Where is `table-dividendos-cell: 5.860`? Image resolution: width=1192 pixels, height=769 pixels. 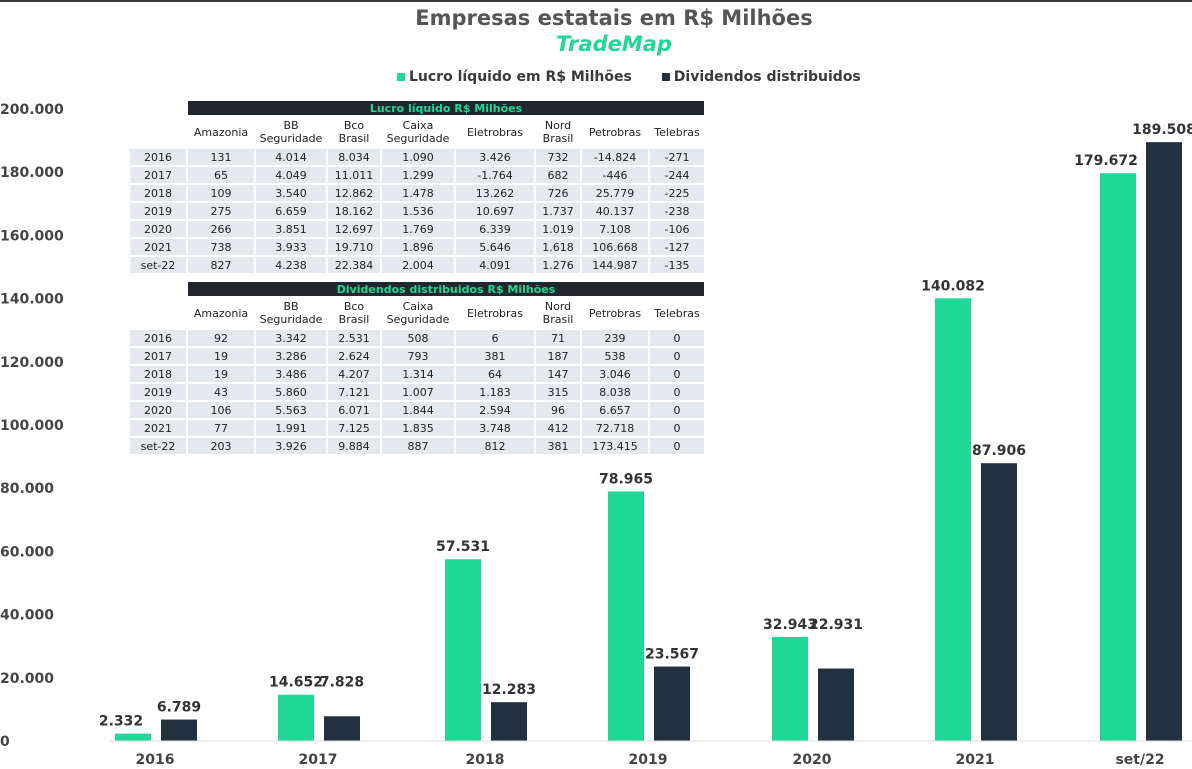
table-dividendos-cell: 5.860 is located at coordinates (291, 392).